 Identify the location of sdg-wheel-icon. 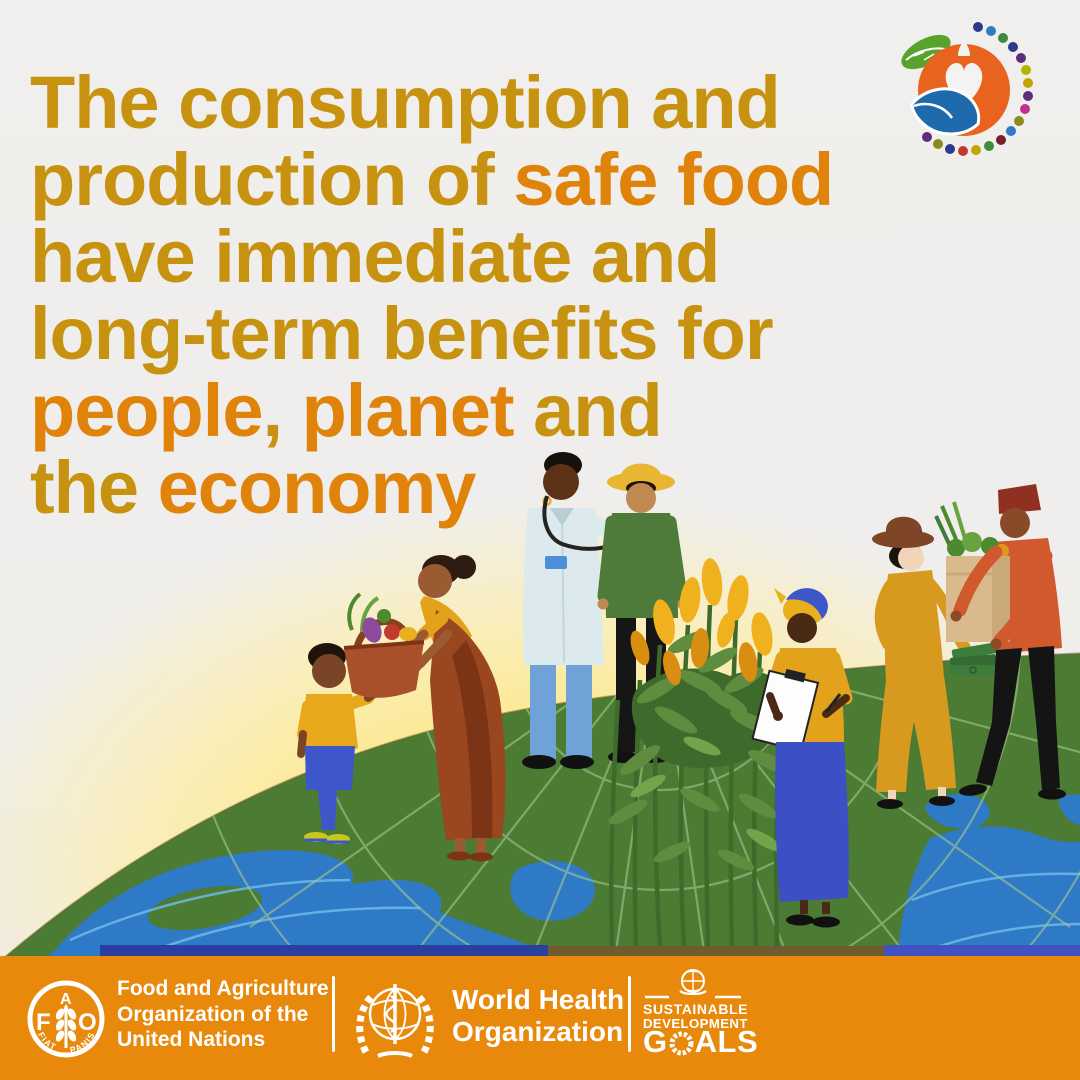
(681, 1043).